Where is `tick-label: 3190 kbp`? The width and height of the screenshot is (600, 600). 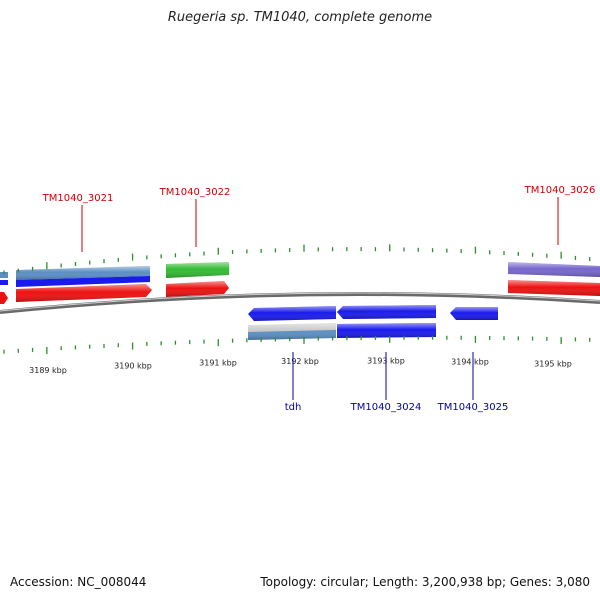
tick-label: 3190 kbp is located at coordinates (133, 366).